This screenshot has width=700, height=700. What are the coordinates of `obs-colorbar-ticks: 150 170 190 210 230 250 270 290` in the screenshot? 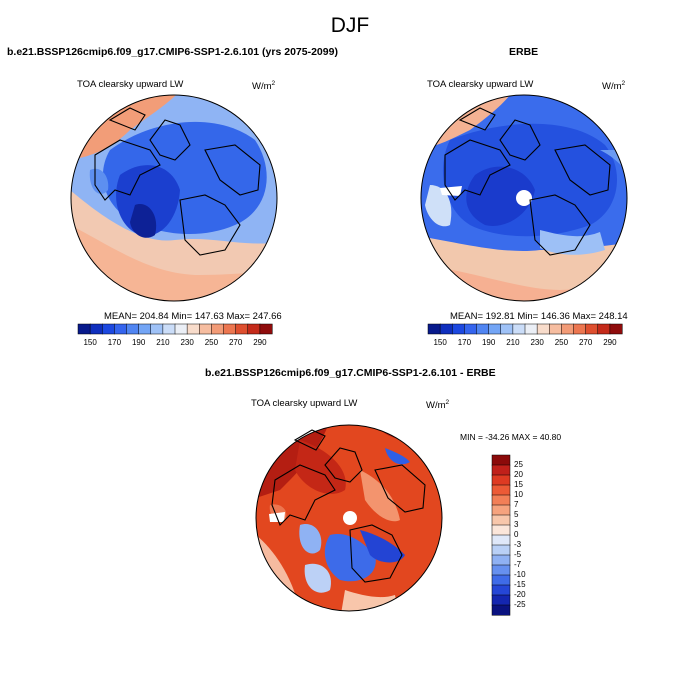 It's located at (525, 344).